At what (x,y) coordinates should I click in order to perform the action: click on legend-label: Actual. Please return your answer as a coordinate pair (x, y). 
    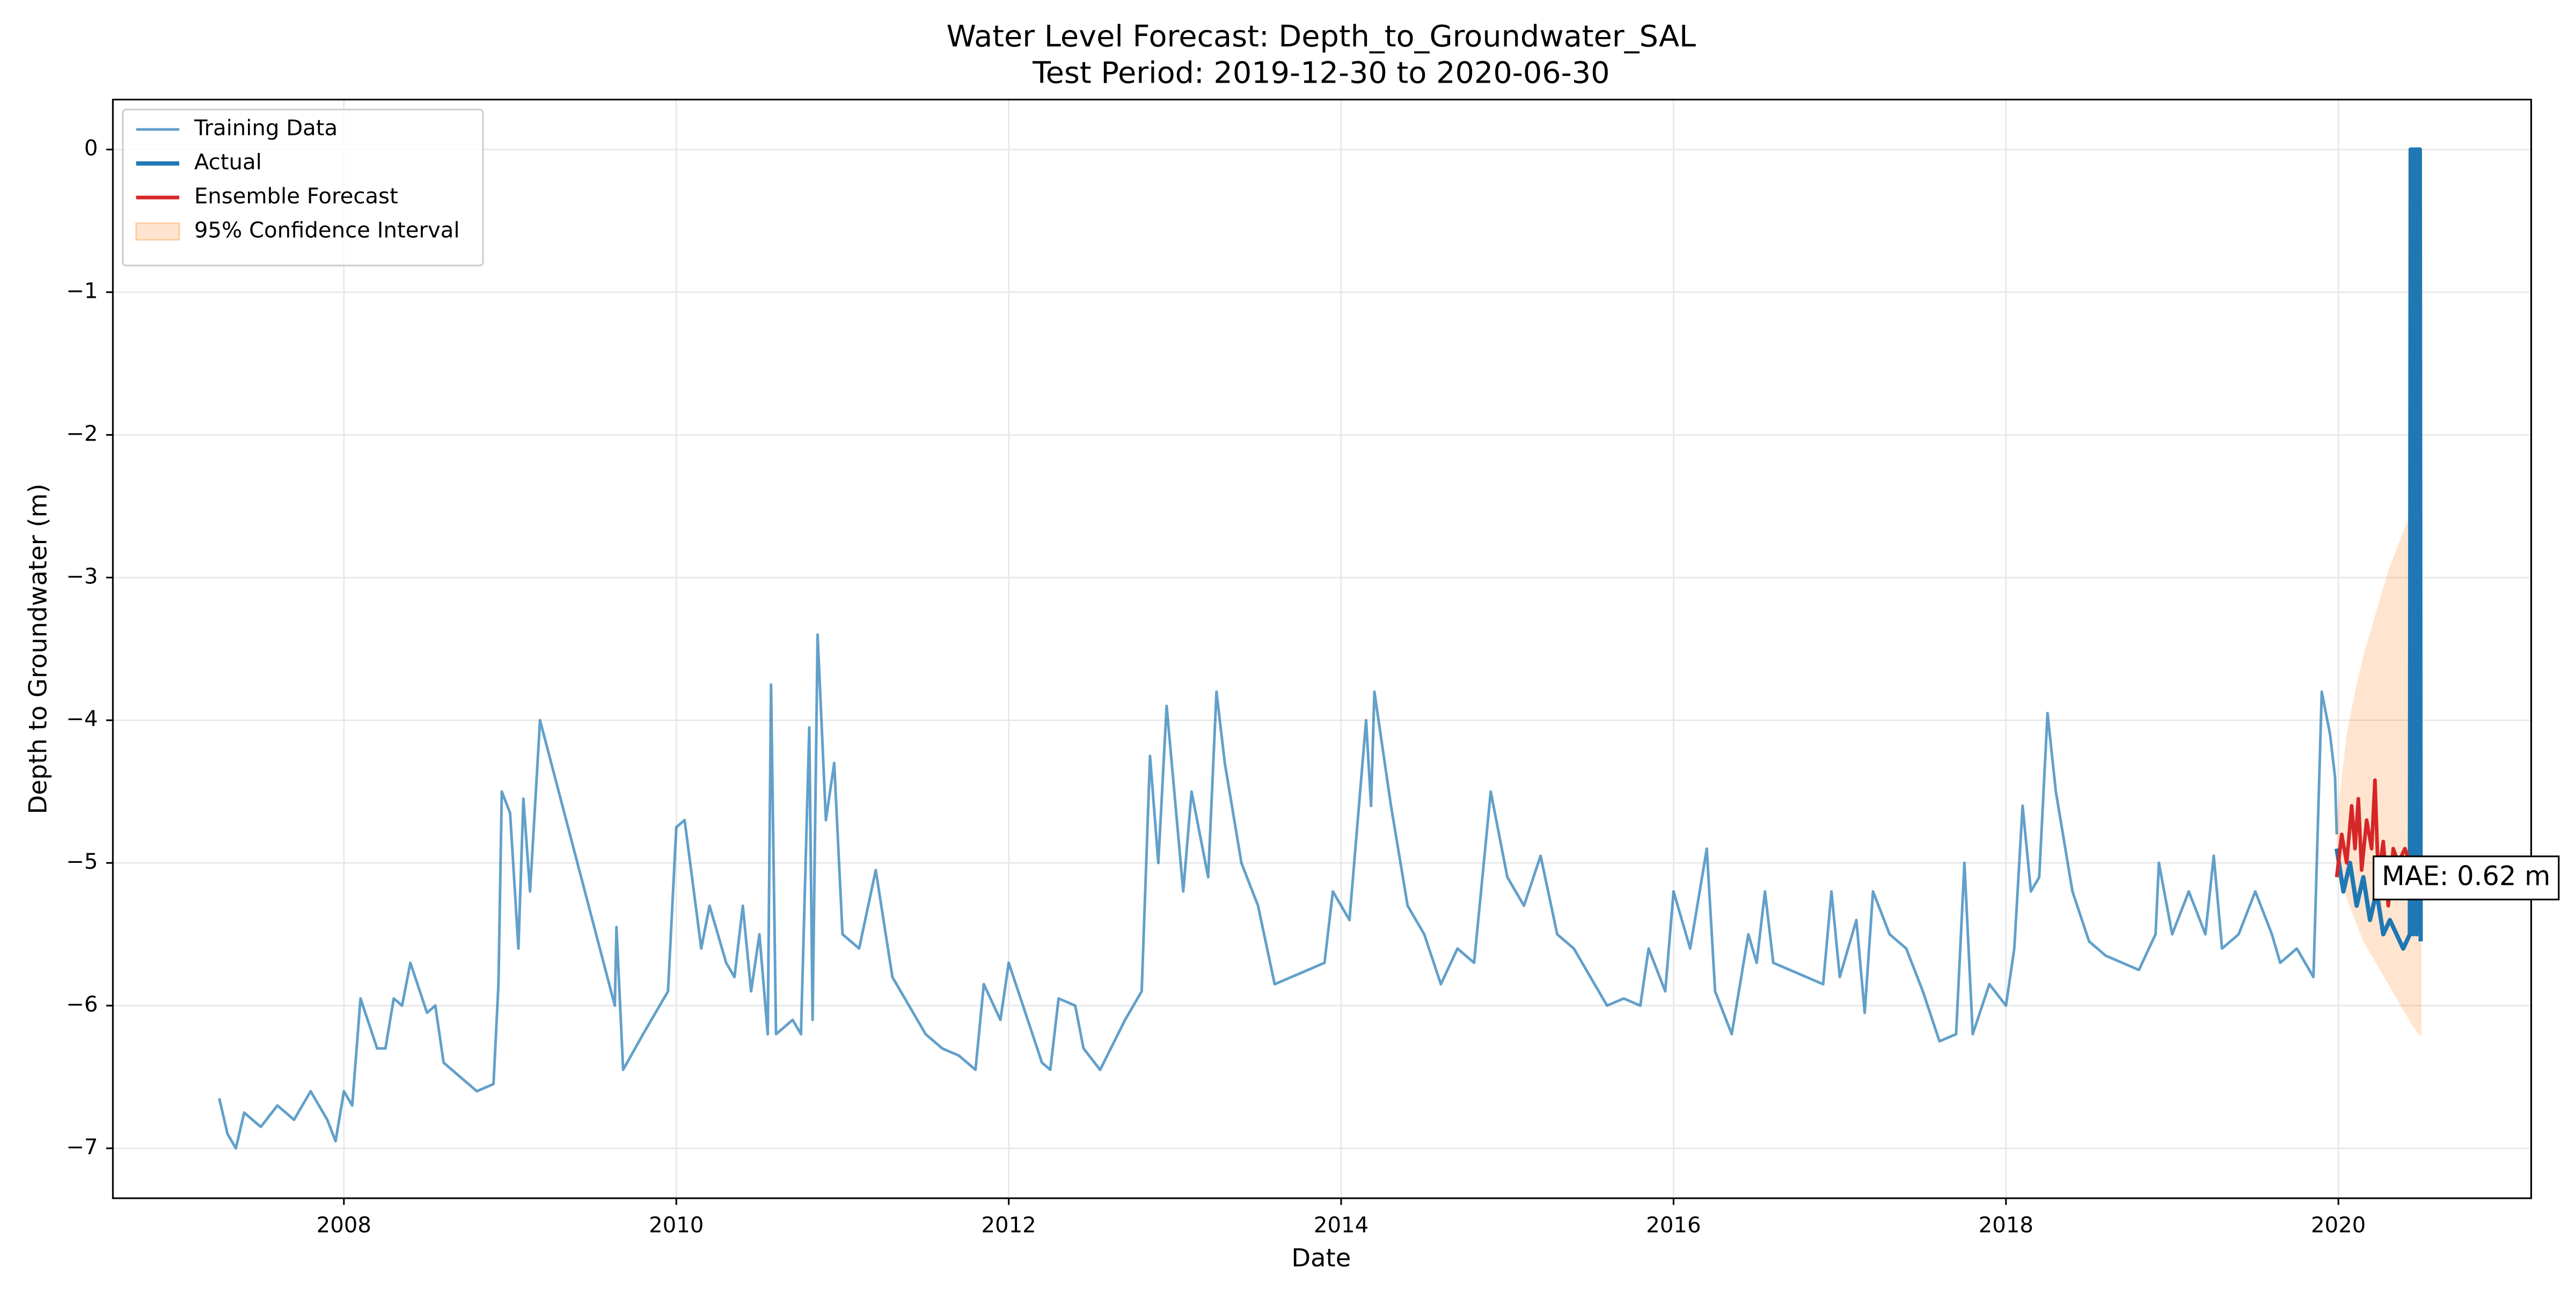
    Looking at the image, I should click on (228, 162).